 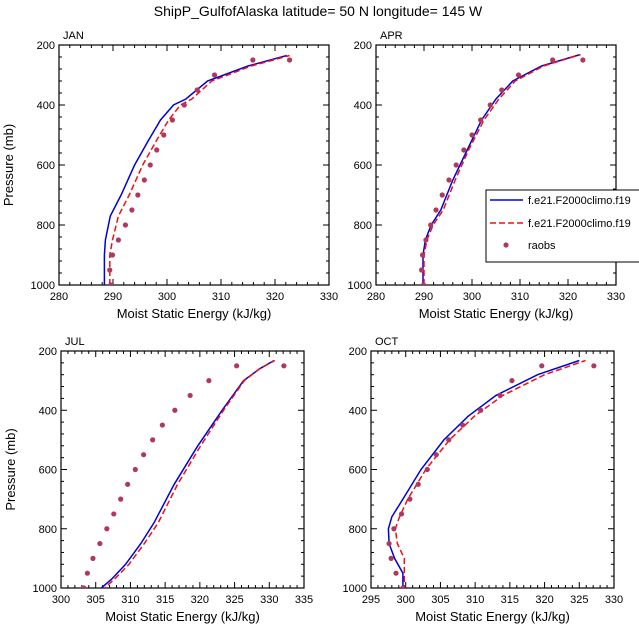 What do you see at coordinates (440, 600) in the screenshot?
I see `x-tick-label: 305` at bounding box center [440, 600].